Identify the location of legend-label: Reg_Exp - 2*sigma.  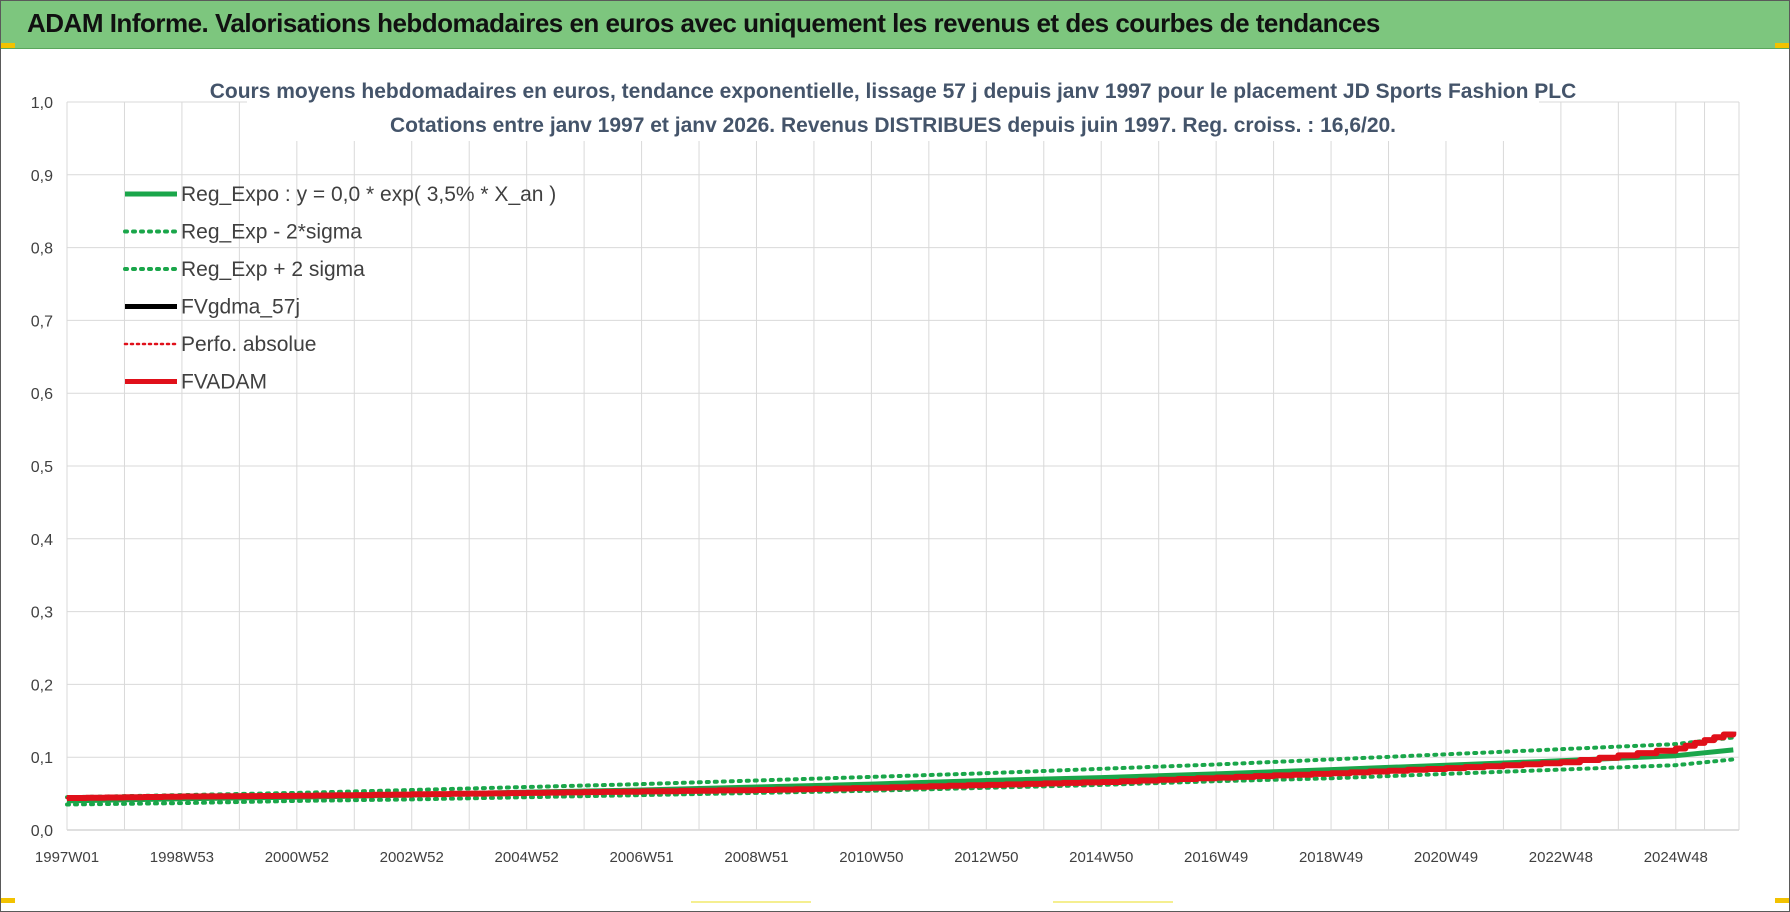
(271, 232).